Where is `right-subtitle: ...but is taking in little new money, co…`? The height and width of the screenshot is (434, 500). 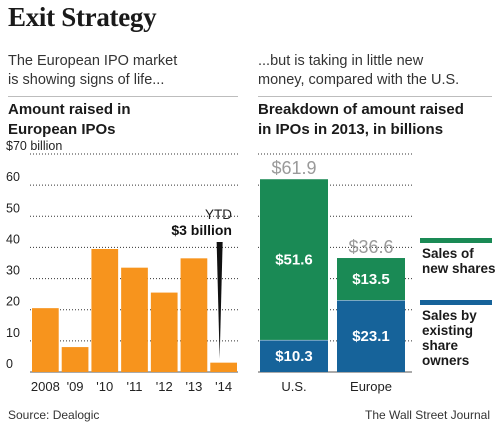 right-subtitle: ...but is taking in little new money, co… is located at coordinates (358, 71).